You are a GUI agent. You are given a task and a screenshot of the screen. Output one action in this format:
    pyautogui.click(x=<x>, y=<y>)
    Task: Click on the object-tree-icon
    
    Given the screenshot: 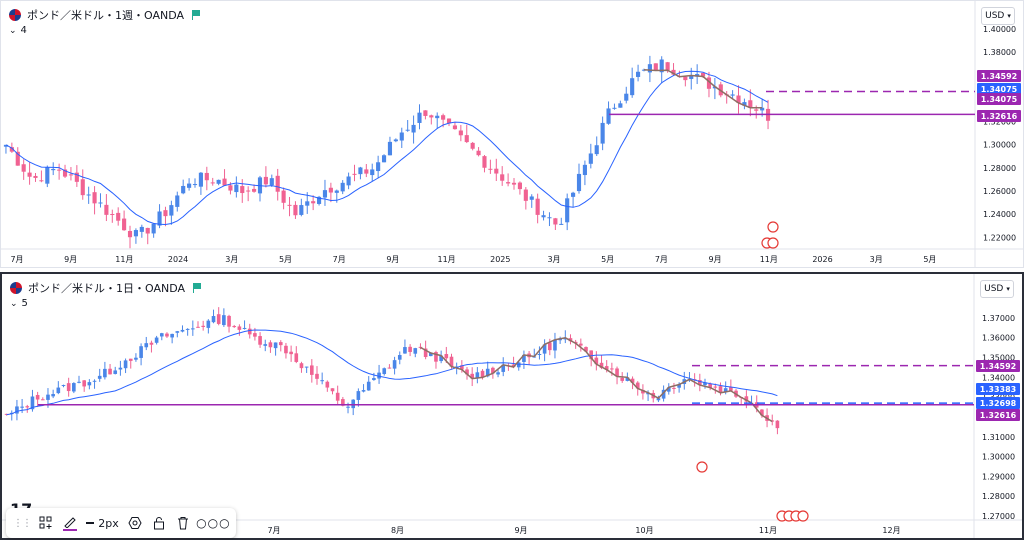 What is the action you would take?
    pyautogui.click(x=46, y=523)
    